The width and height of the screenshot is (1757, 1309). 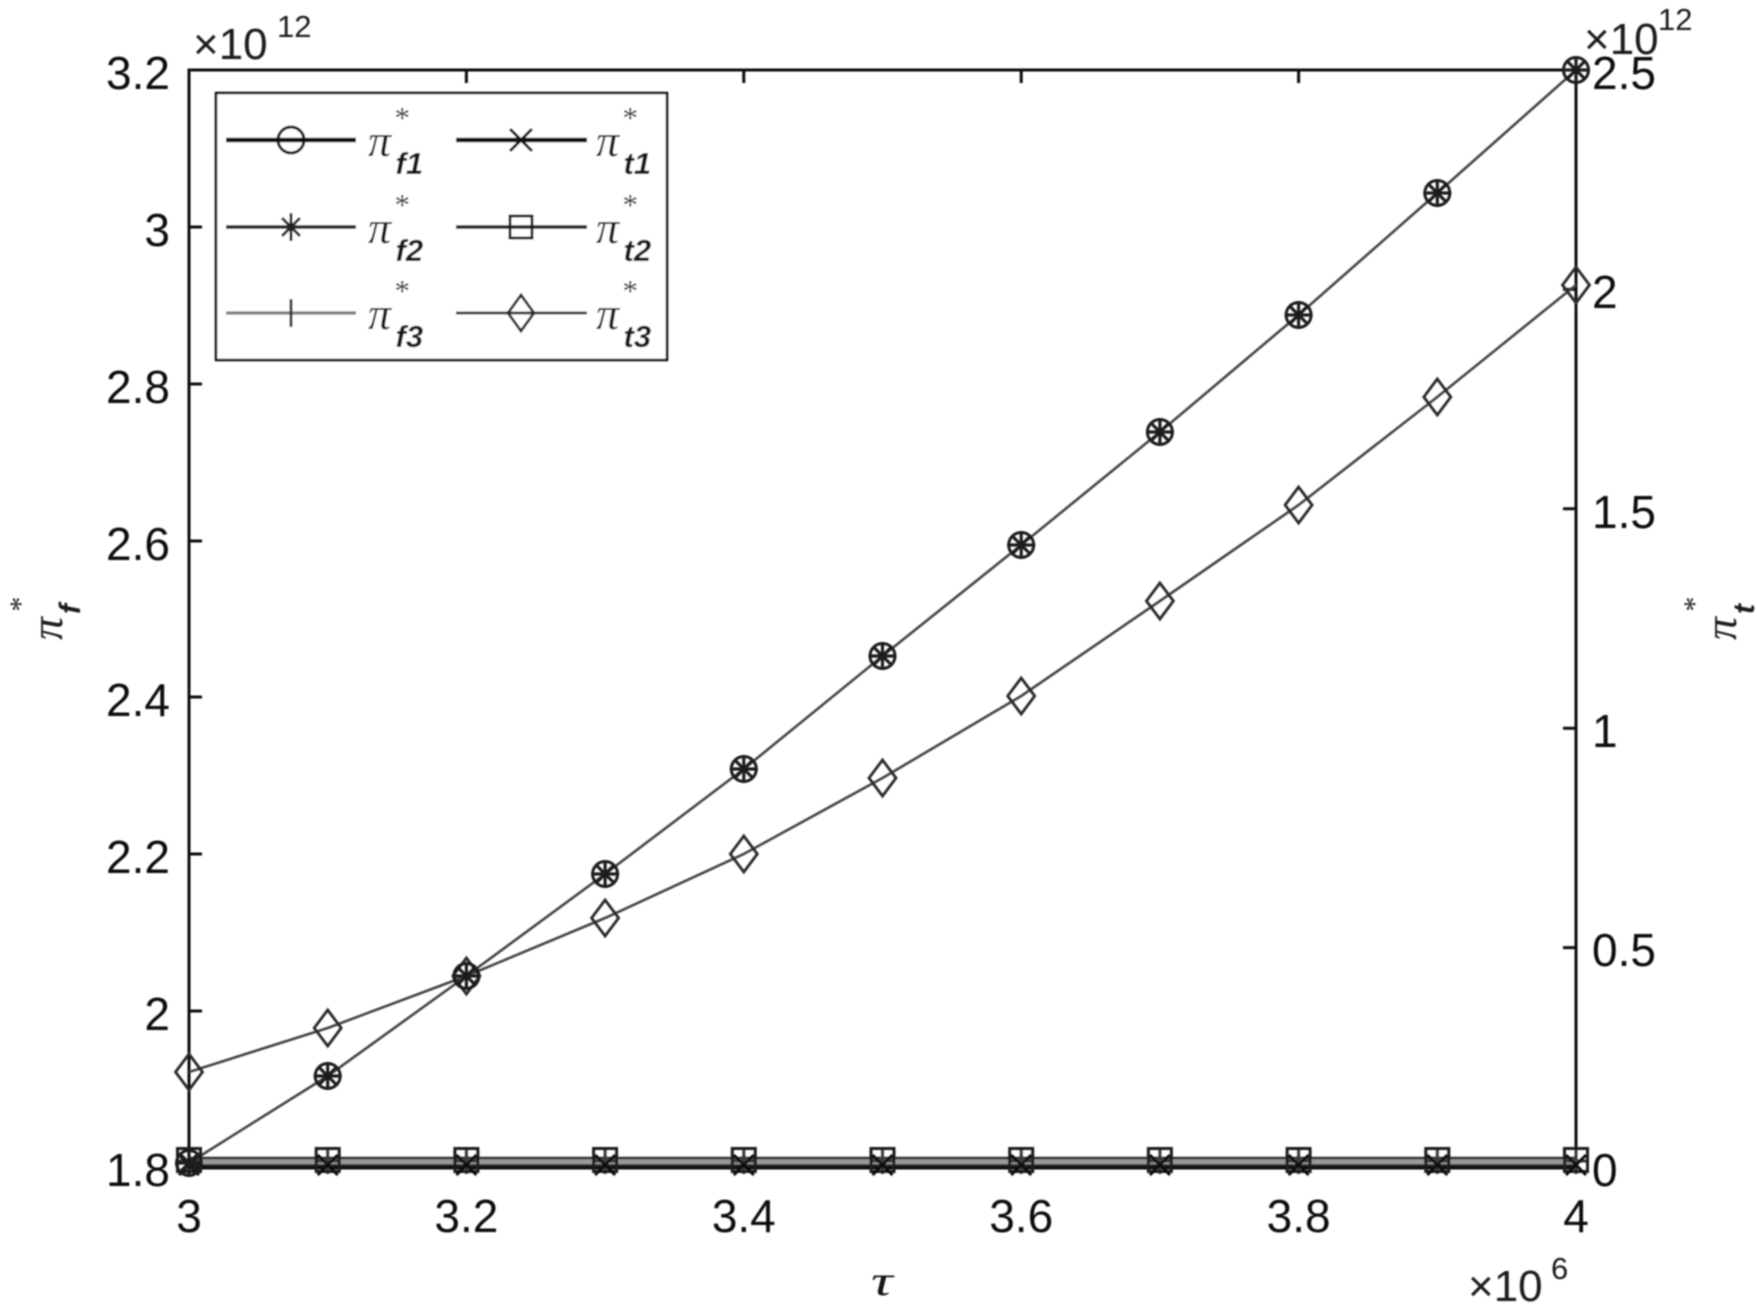 What do you see at coordinates (1605, 731) in the screenshot?
I see `svg-text: 1` at bounding box center [1605, 731].